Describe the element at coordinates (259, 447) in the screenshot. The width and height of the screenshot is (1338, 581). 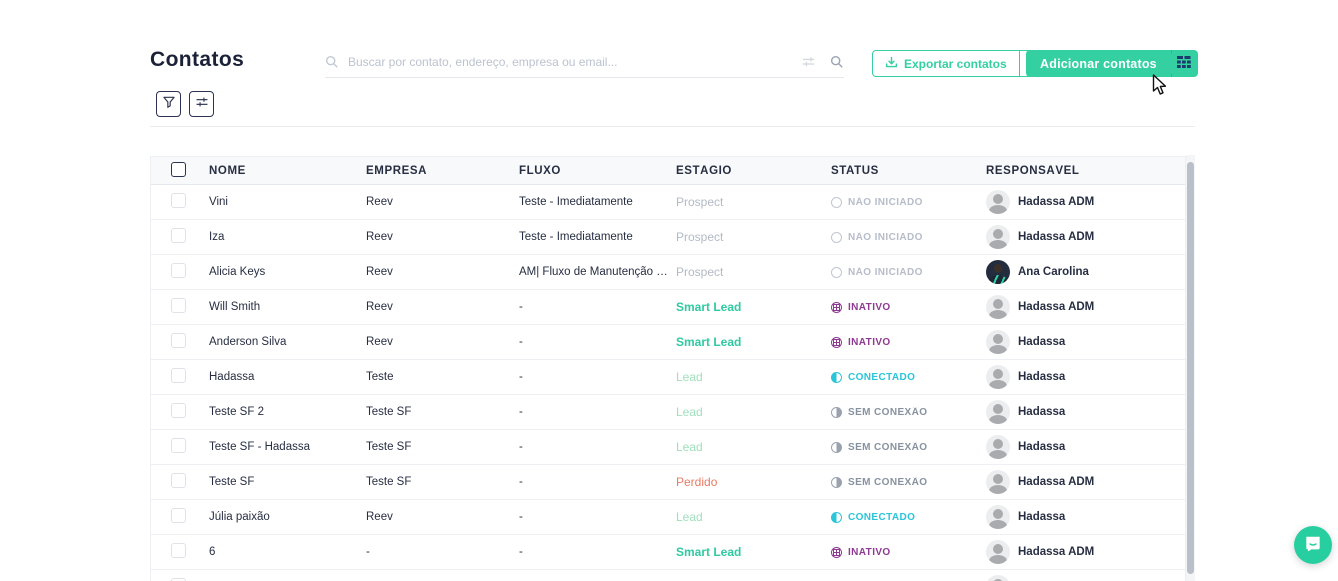
I see `contact-name: Teste SF - Hadassa` at that location.